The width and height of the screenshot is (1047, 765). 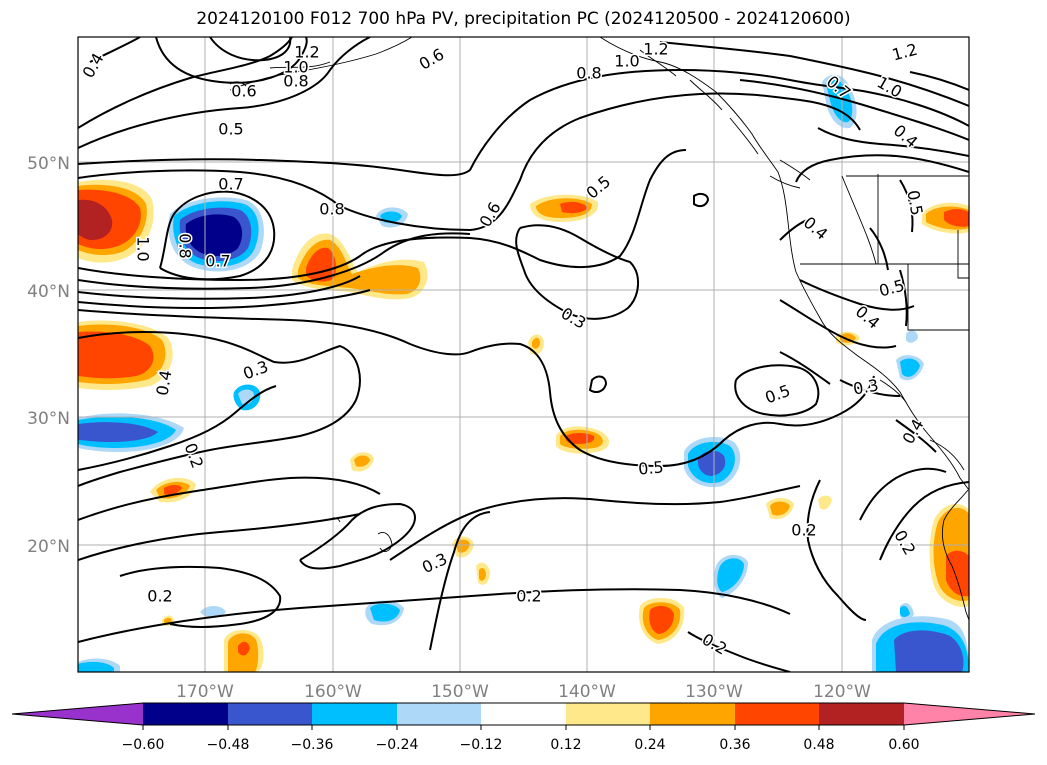 What do you see at coordinates (48, 419) in the screenshot?
I see `lat-tick: 30°N` at bounding box center [48, 419].